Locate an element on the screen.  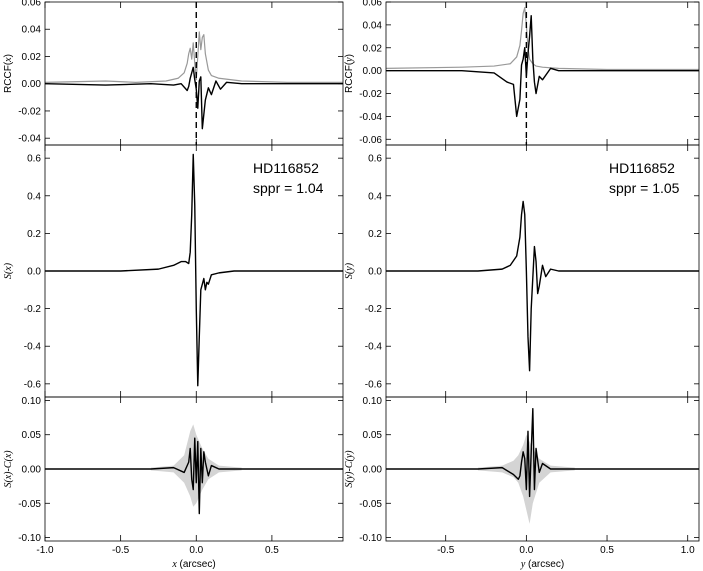
x-axis-var: x is located at coordinates (174, 564).